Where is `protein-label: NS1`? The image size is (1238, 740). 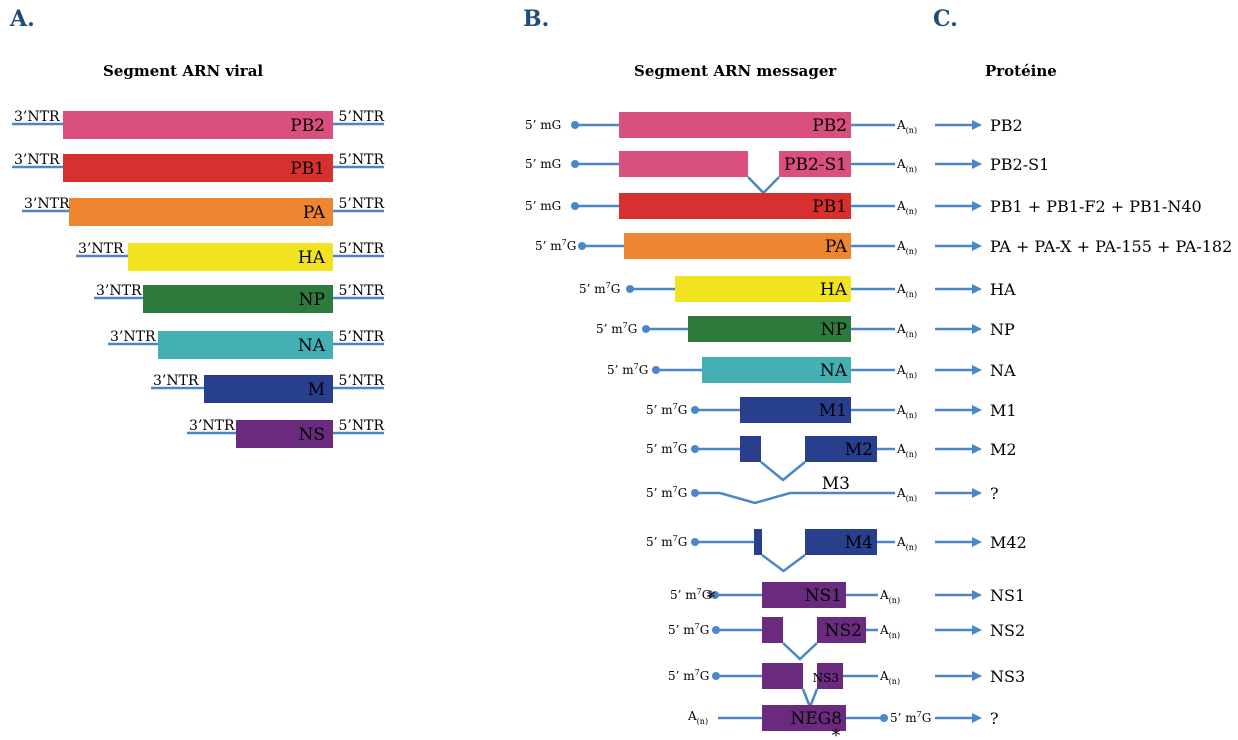 protein-label: NS1 is located at coordinates (1007, 595).